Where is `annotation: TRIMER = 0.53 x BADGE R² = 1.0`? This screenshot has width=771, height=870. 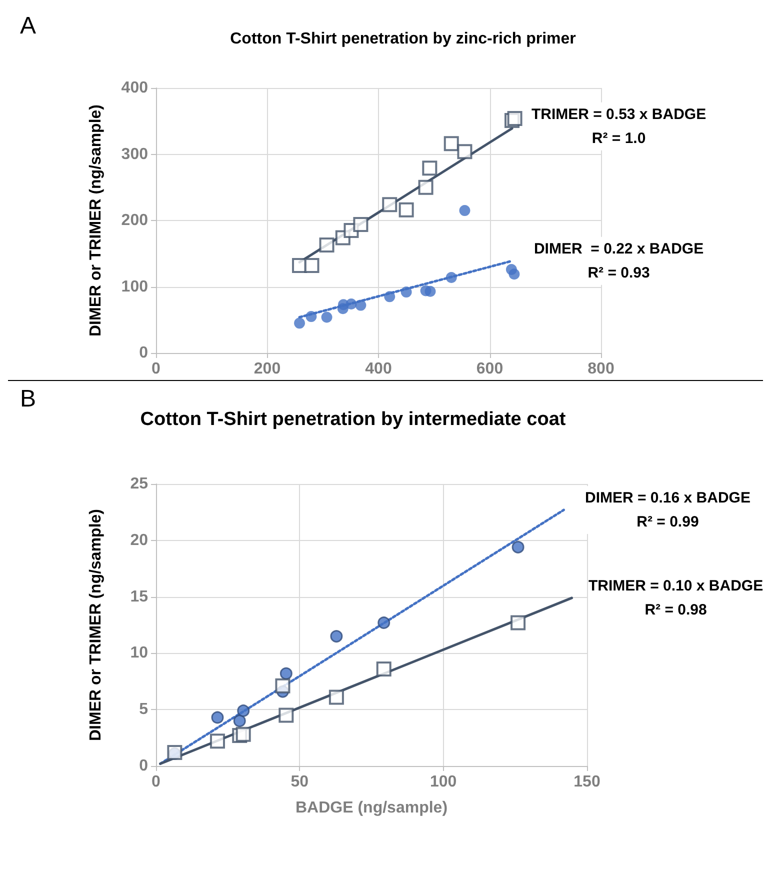 annotation: TRIMER = 0.53 x BADGE R² = 1.0 is located at coordinates (618, 126).